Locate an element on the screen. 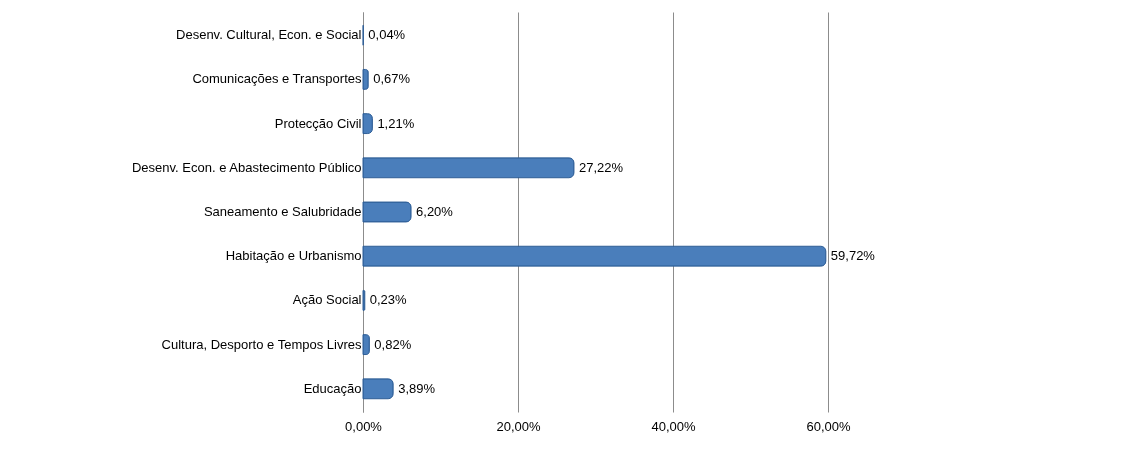 The width and height of the screenshot is (1130, 466). data-label: 27,22% is located at coordinates (601, 167).